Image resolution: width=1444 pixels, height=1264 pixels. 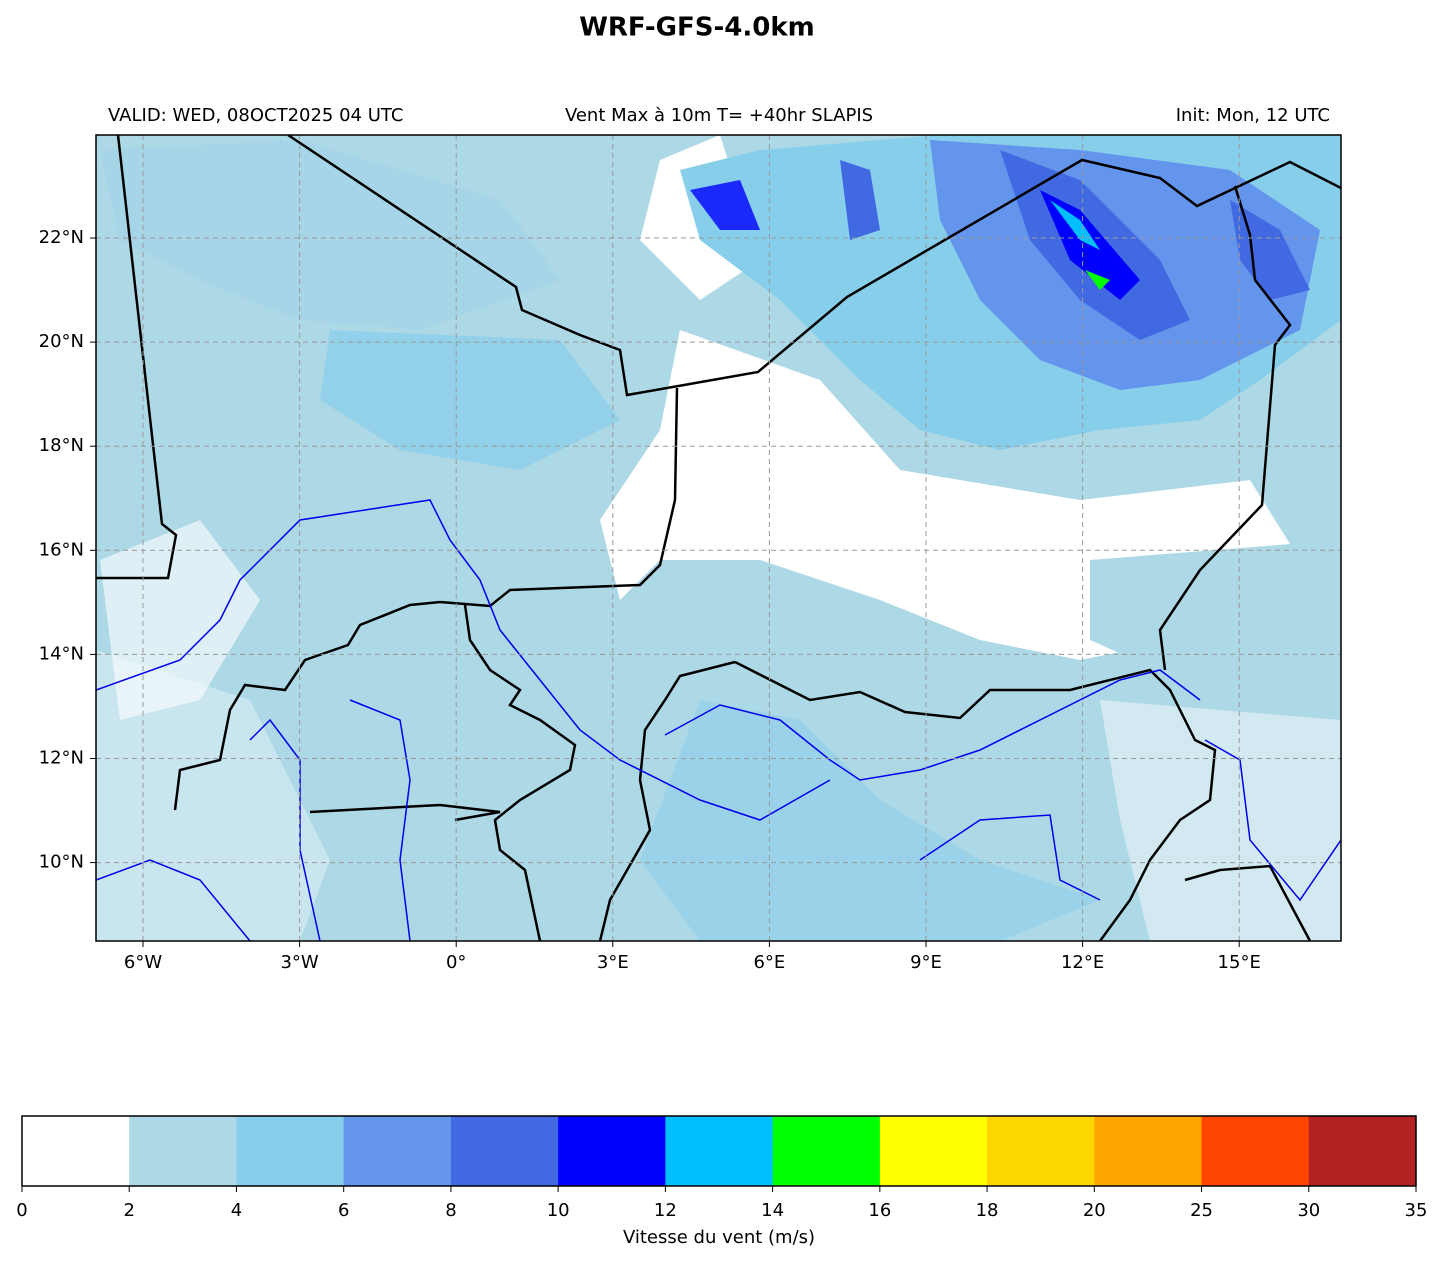 I want to click on lat-label: 10°N, so click(x=61, y=862).